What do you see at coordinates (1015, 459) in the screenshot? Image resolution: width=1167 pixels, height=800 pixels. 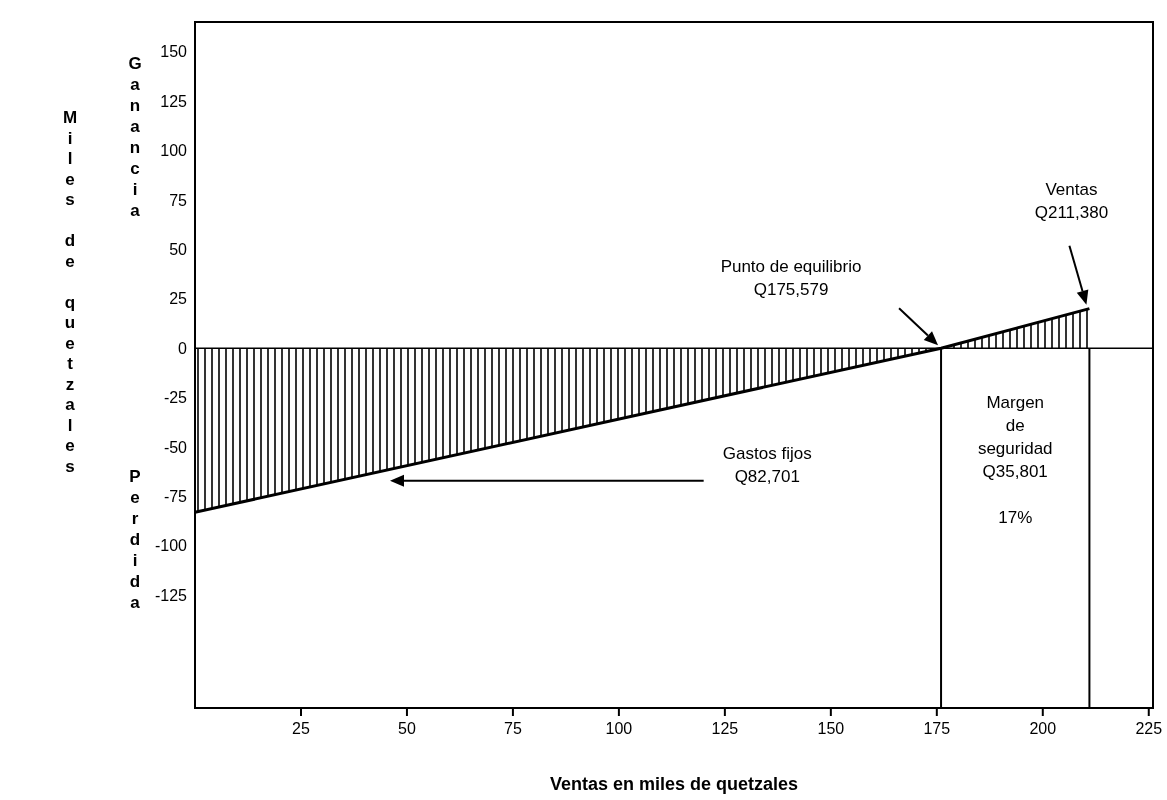 I see `text: Margen de seguridad Q35,801 17%` at bounding box center [1015, 459].